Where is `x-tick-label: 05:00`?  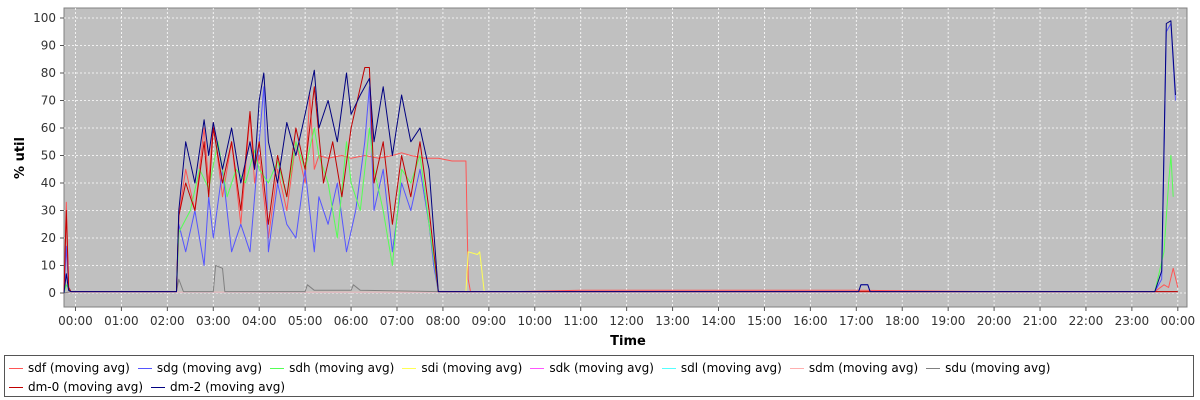
x-tick-label: 05:00 is located at coordinates (305, 321).